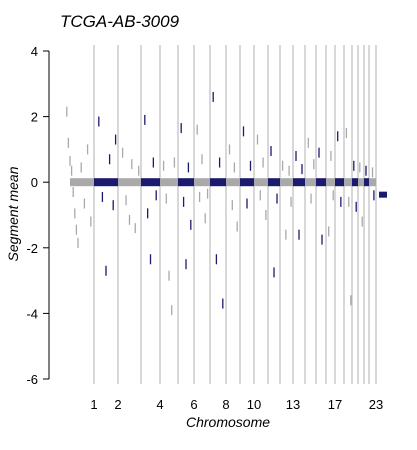 This screenshot has height=450, width=417. What do you see at coordinates (13, 213) in the screenshot?
I see `y-axis-label: Segment mean` at bounding box center [13, 213].